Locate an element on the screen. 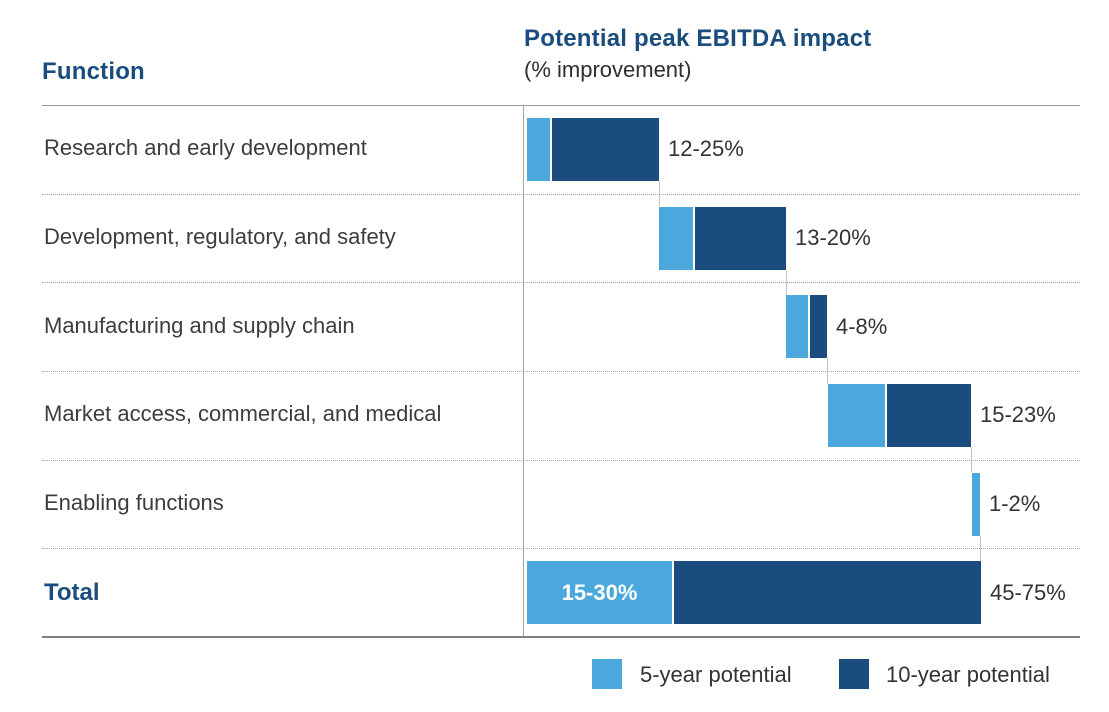  row-label: Enabling functions is located at coordinates (134, 502).